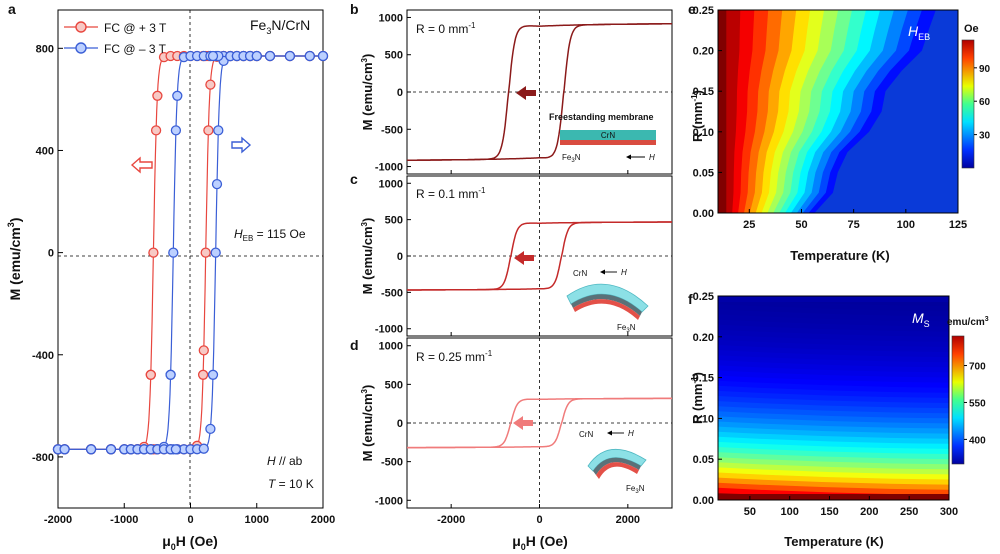 The image size is (1000, 554). What do you see at coordinates (586, 434) in the screenshot?
I see `inset-d-crn-label: CrN` at bounding box center [586, 434].